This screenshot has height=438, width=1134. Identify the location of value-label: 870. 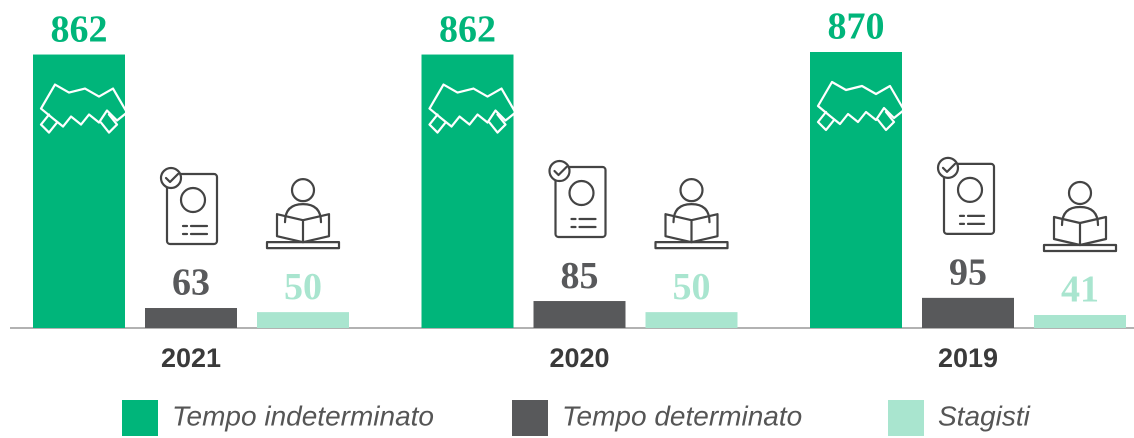
(856, 27).